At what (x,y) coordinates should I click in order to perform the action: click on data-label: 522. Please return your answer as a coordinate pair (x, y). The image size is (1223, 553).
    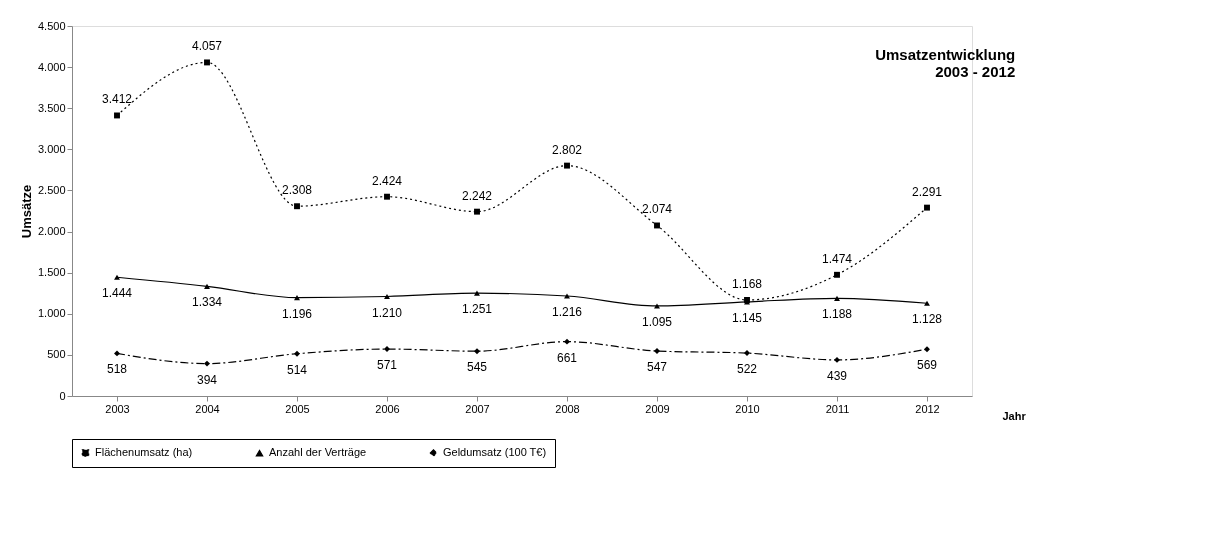
    Looking at the image, I should click on (747, 369).